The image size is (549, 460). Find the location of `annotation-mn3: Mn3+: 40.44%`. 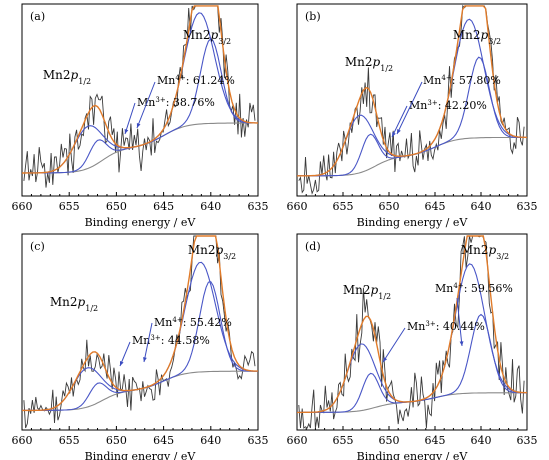

annotation-mn3: Mn3+: 40.44% is located at coordinates (446, 326).